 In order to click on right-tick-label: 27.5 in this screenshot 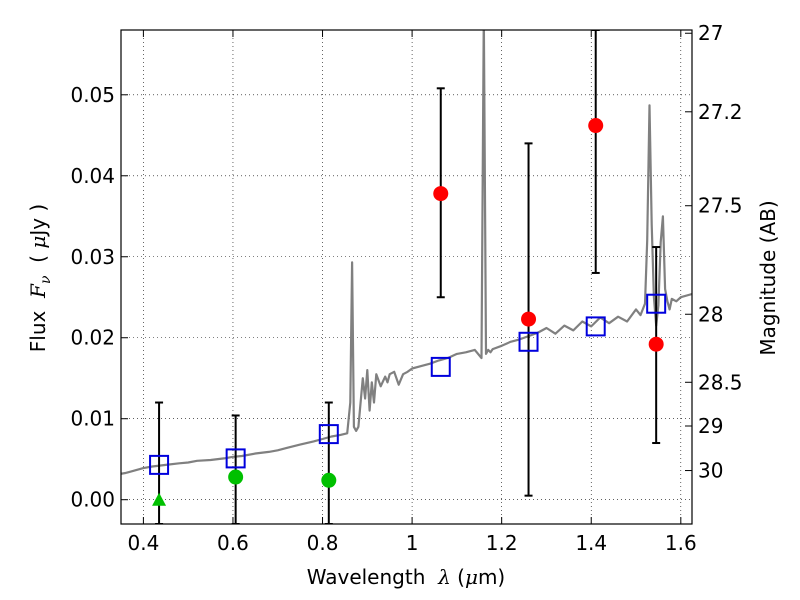, I will do `click(720, 206)`.